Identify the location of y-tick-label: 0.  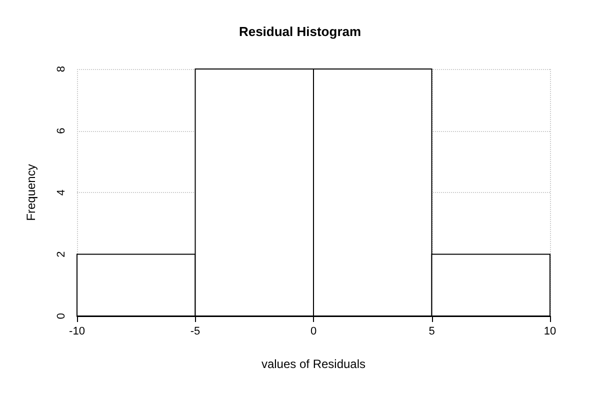
(62, 316).